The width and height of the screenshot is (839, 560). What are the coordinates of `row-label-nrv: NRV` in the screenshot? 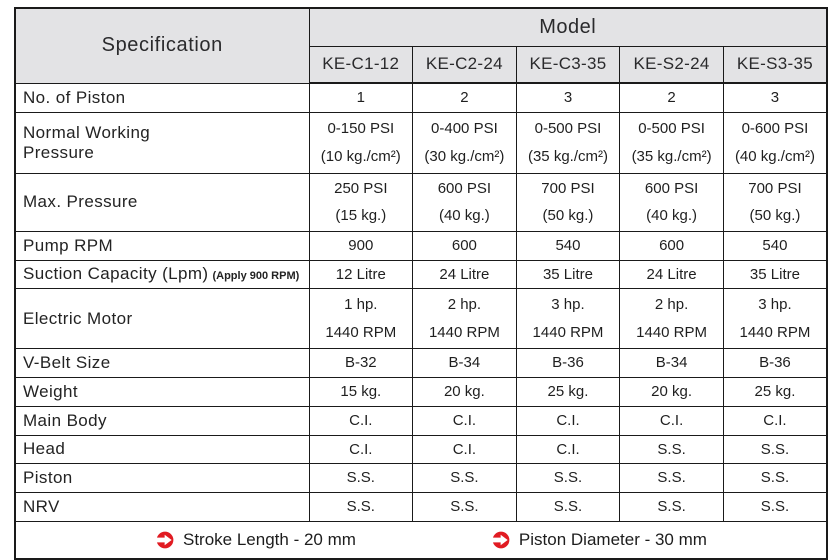 It's located at (162, 507).